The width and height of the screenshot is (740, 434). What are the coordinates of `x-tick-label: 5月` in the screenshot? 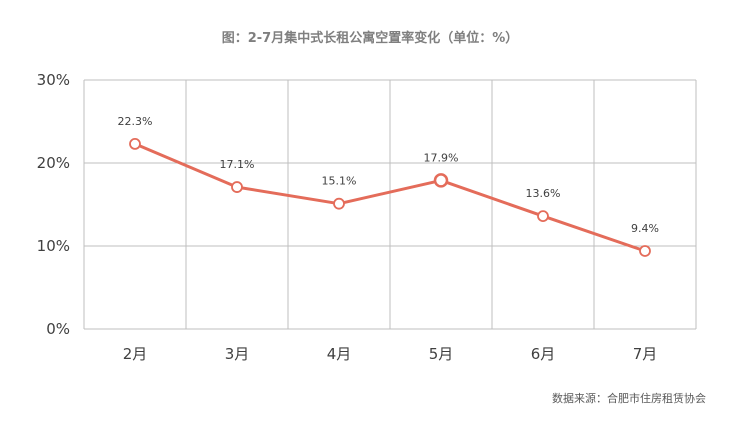 It's located at (441, 354).